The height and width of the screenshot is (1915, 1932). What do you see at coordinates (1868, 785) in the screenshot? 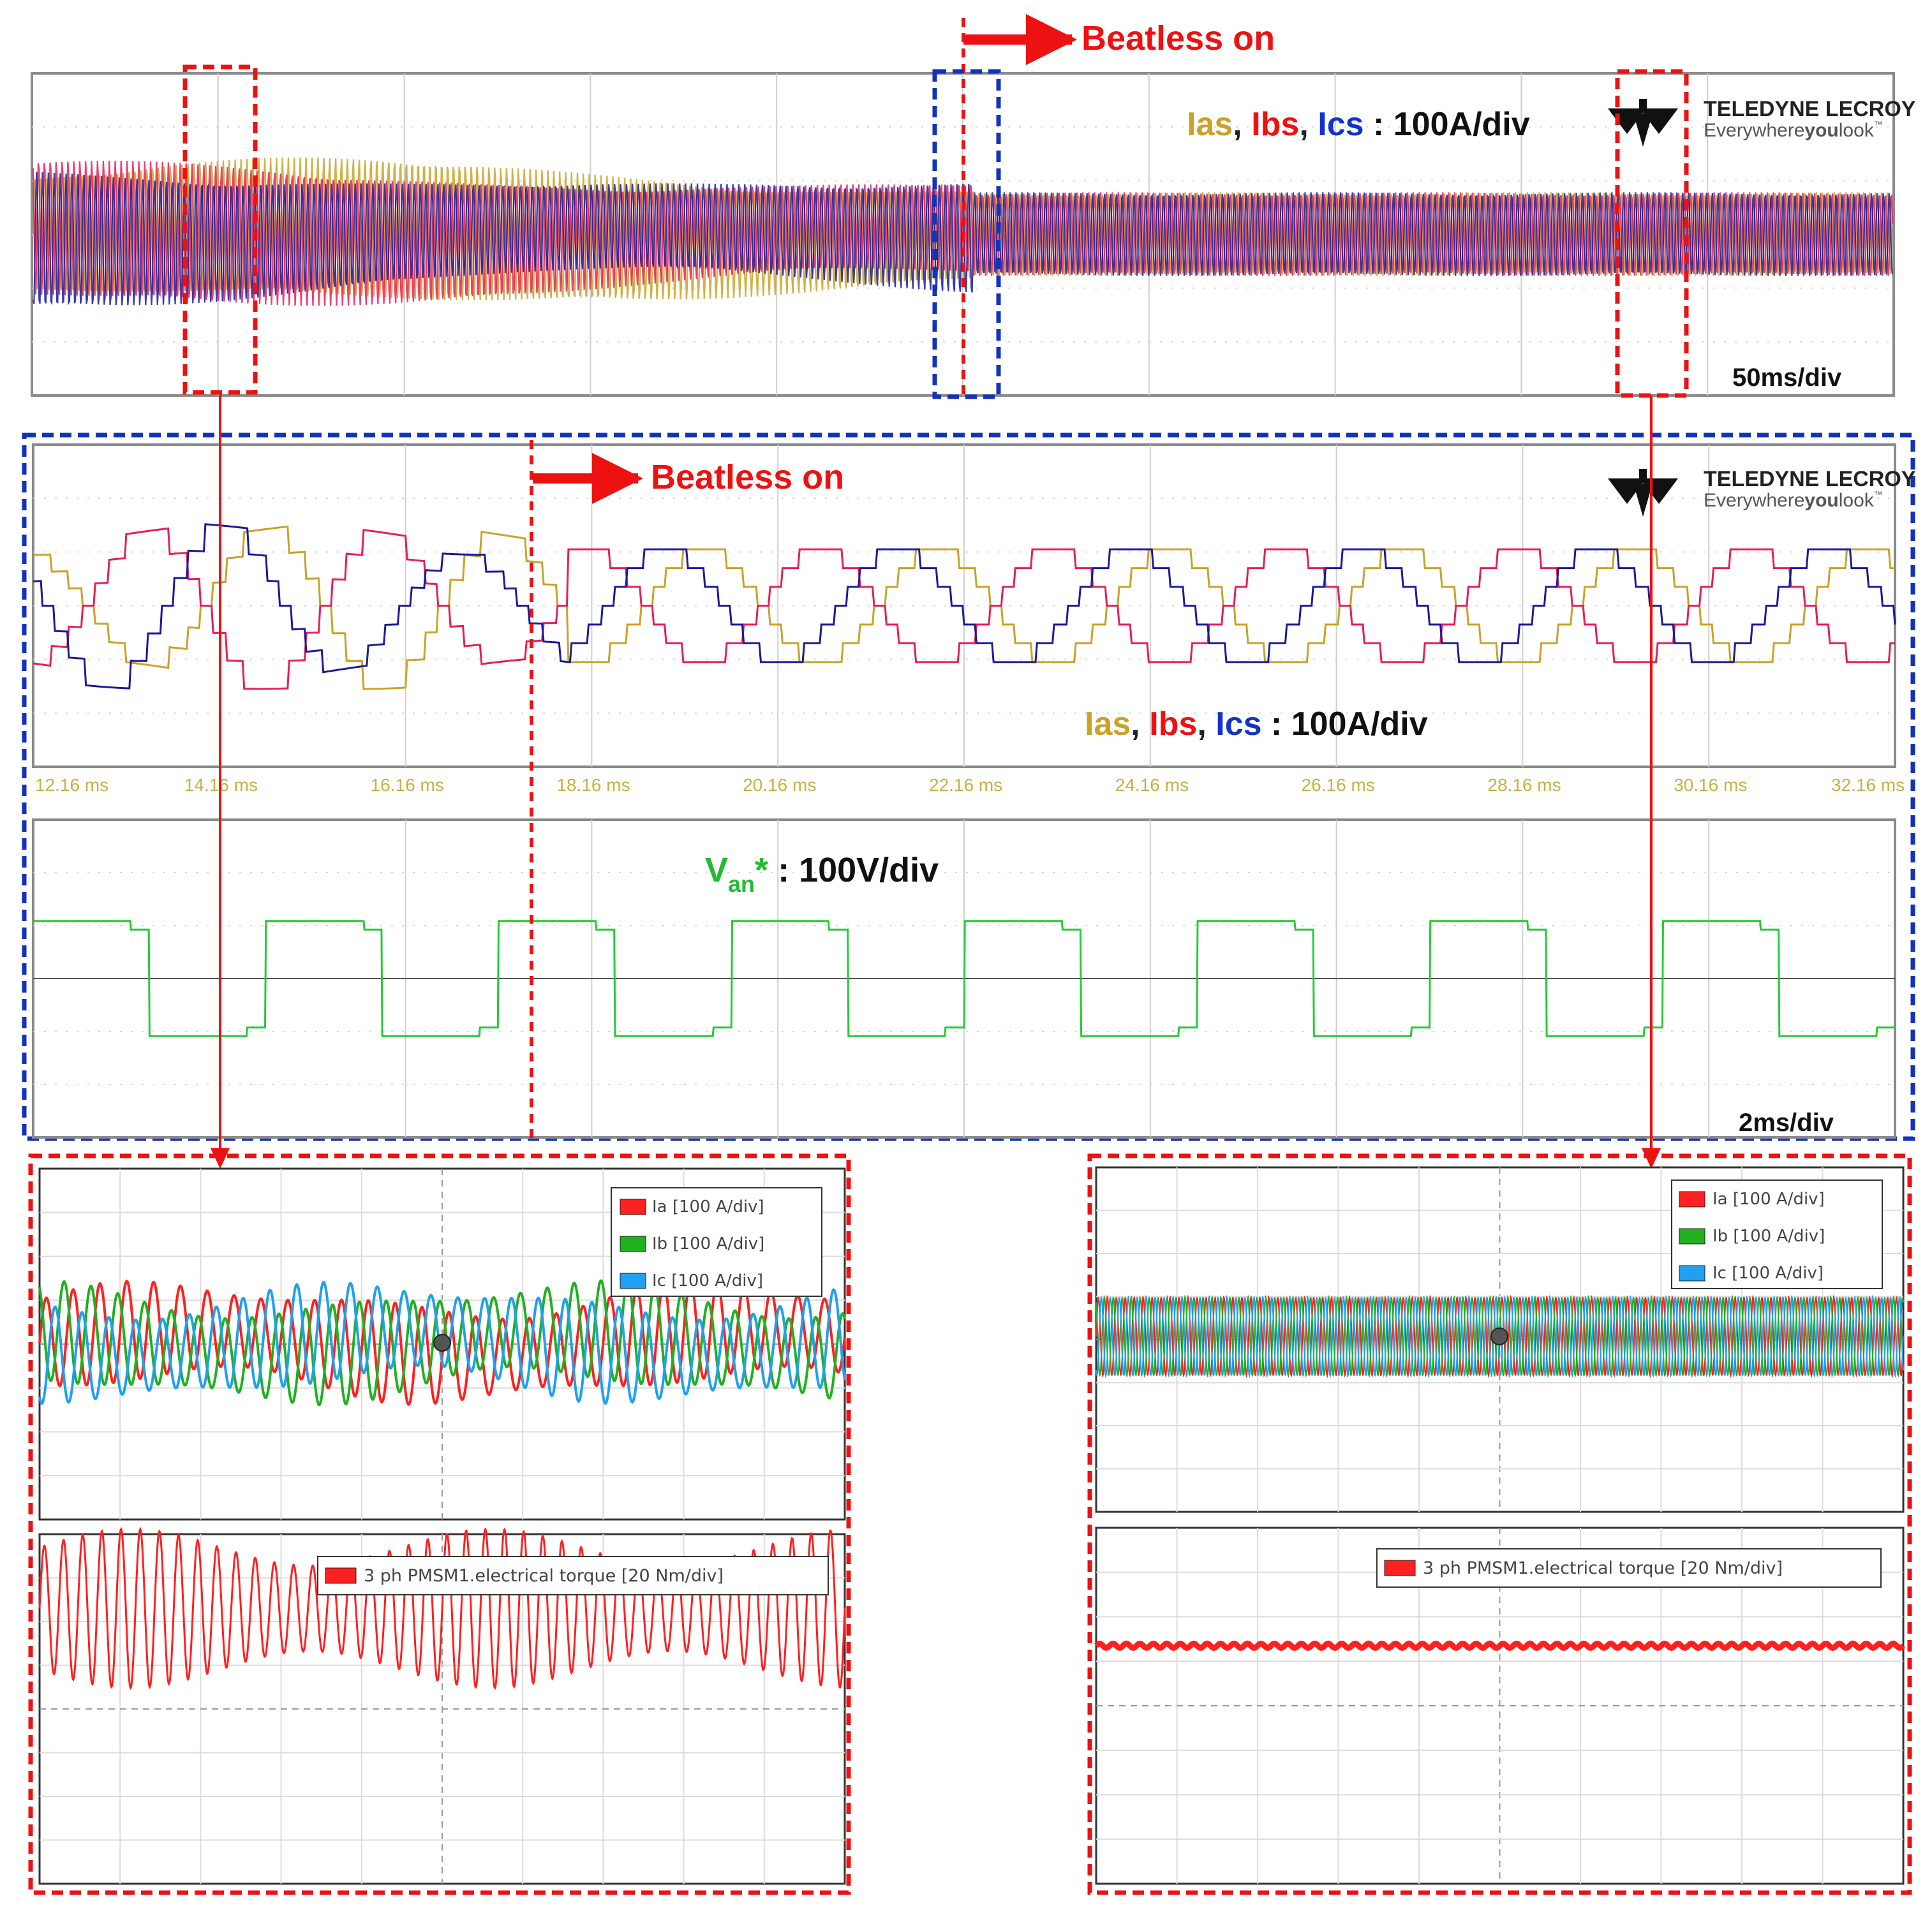
I see `time-tick-label: 32.16 ms` at bounding box center [1868, 785].